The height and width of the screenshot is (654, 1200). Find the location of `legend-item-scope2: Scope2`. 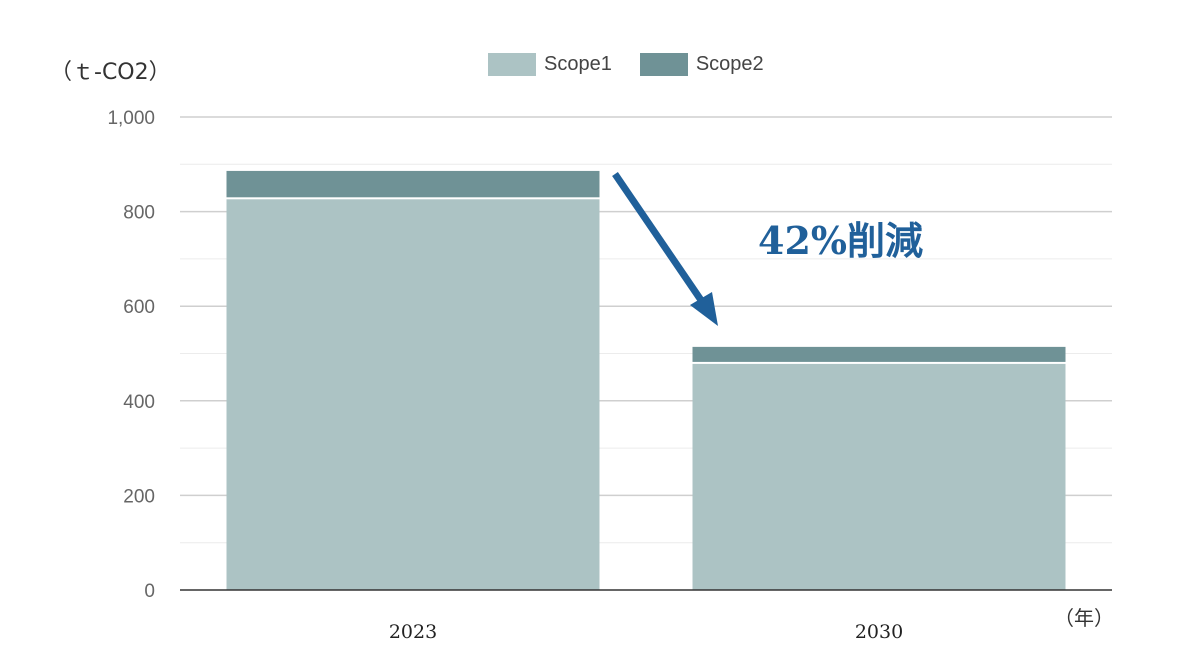

legend-item-scope2: Scope2 is located at coordinates (701, 64).